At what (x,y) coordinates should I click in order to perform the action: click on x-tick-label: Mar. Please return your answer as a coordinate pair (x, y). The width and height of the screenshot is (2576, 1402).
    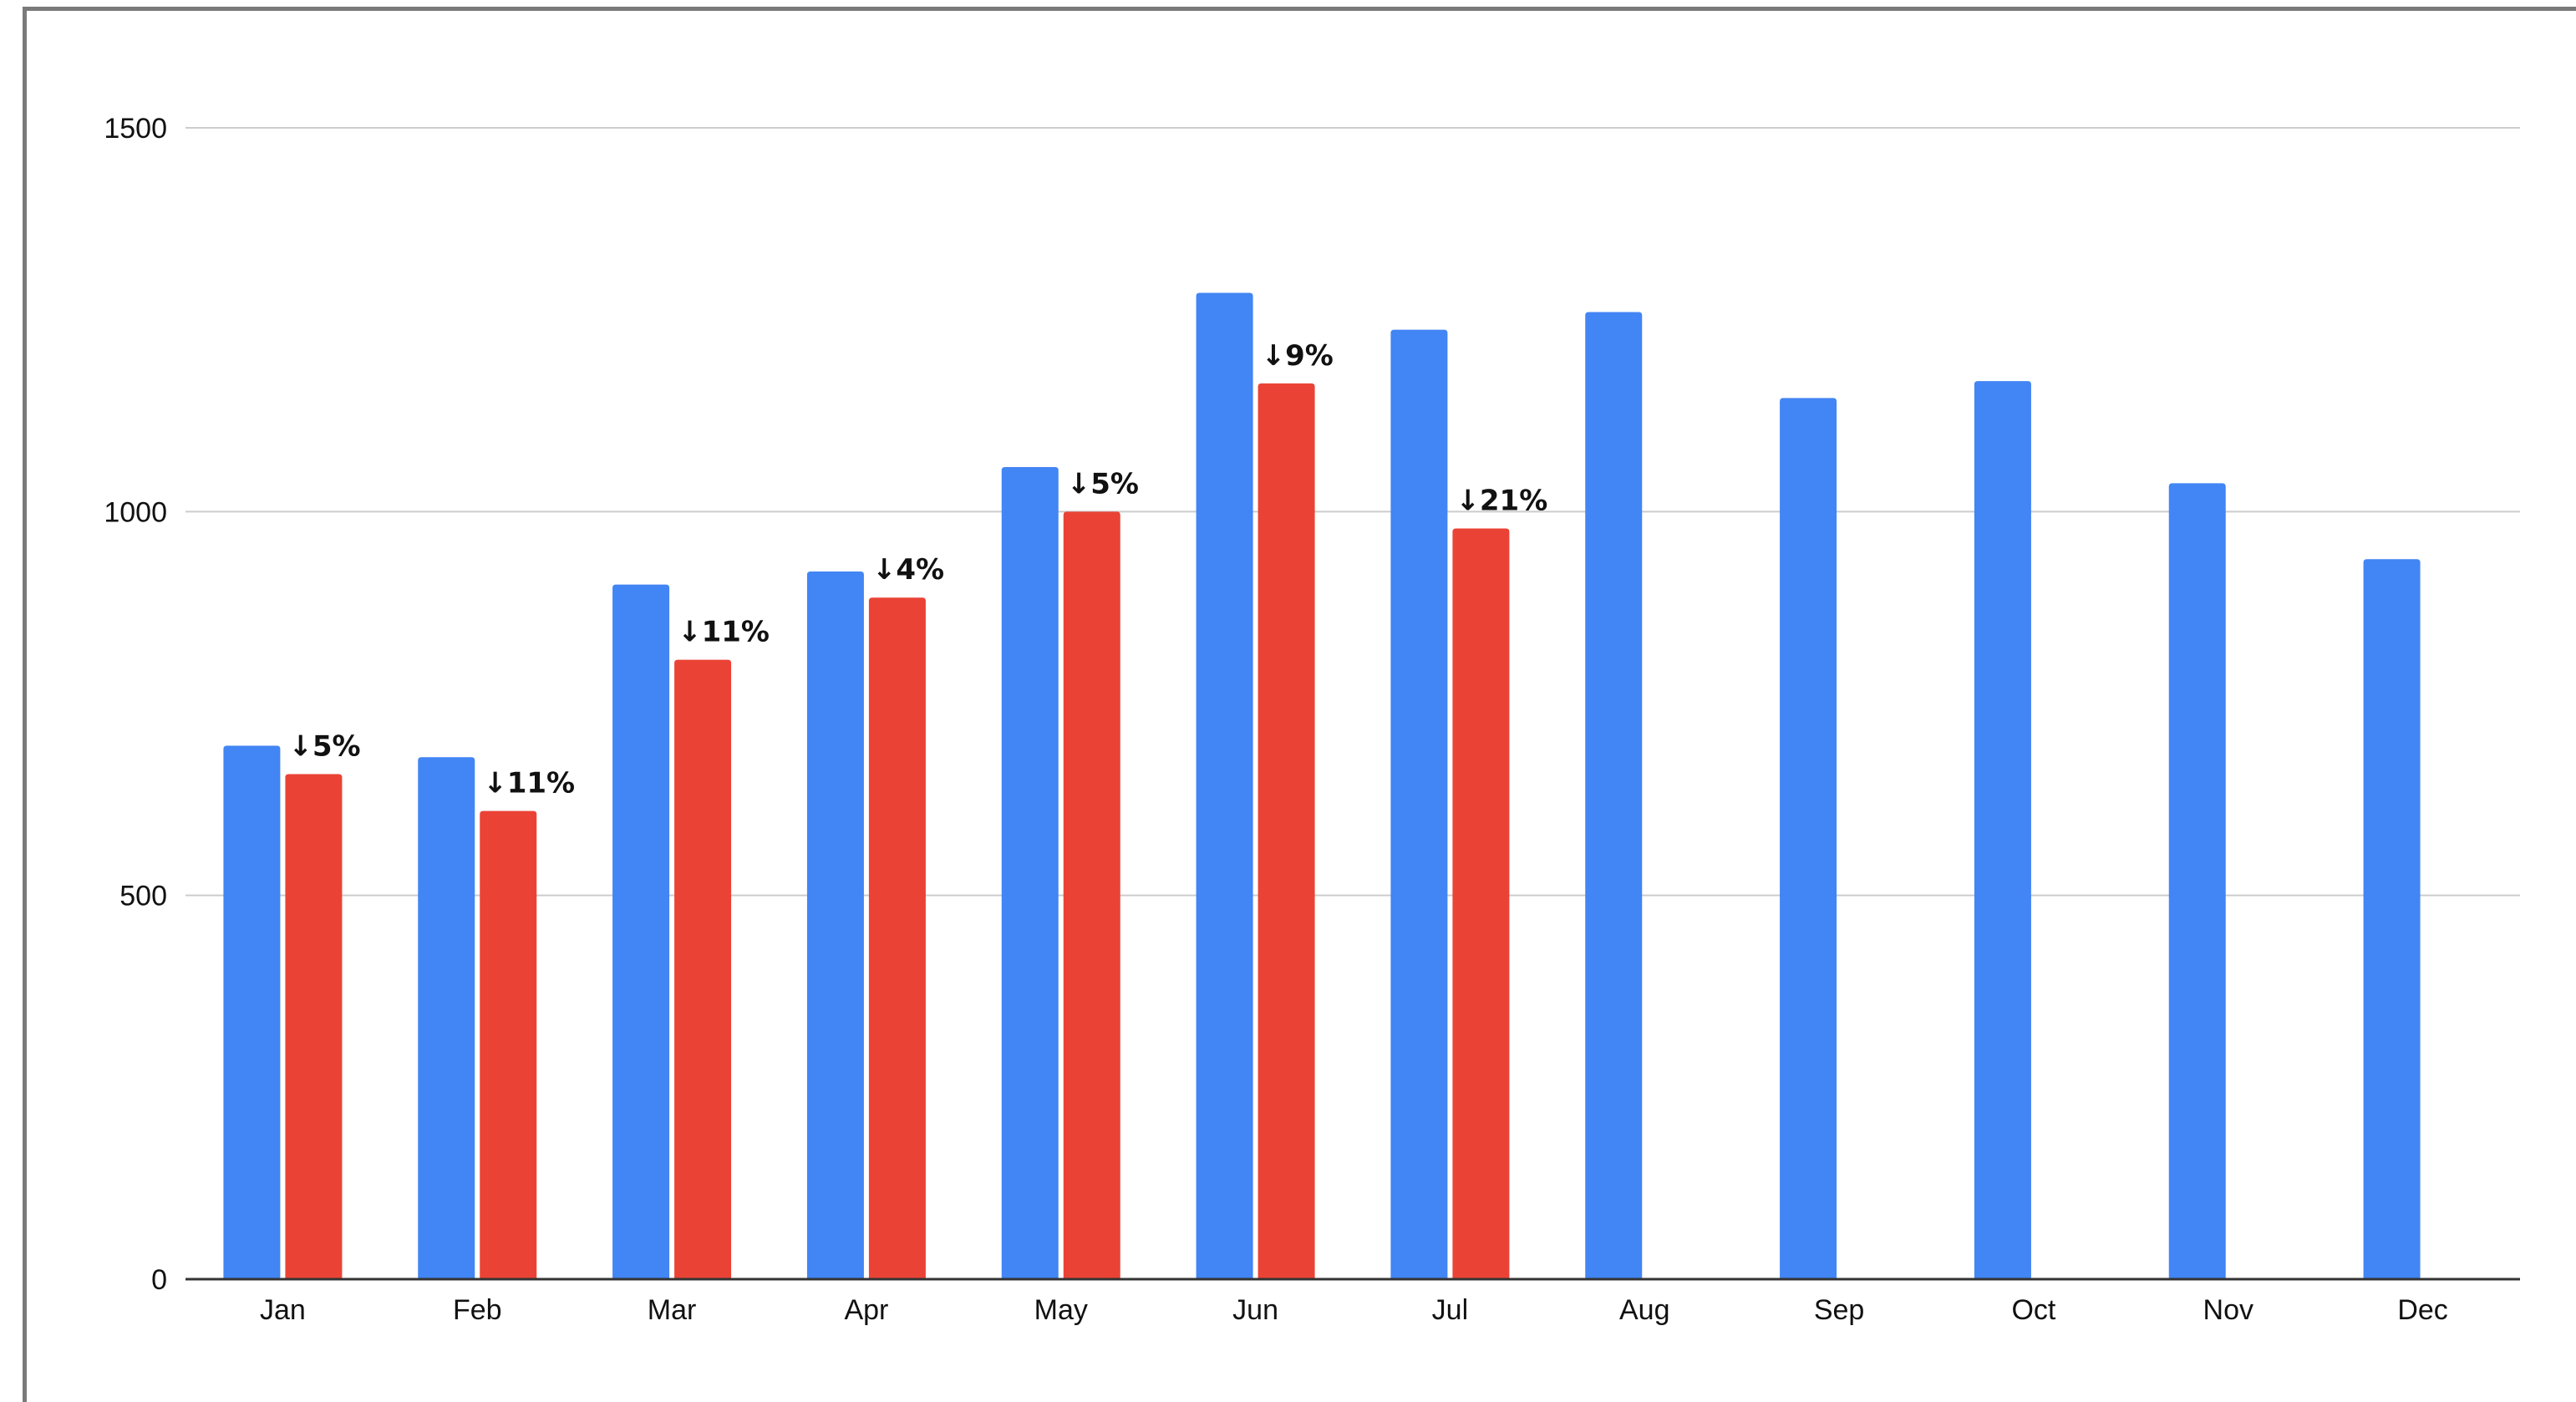
    Looking at the image, I should click on (672, 1310).